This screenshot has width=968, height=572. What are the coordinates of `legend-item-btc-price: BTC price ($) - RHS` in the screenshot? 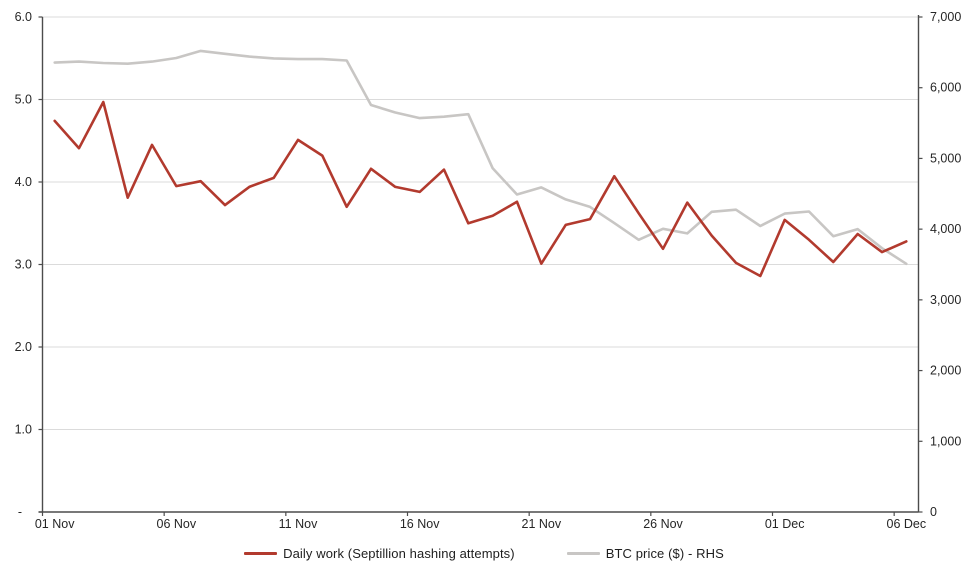 It's located at (645, 553).